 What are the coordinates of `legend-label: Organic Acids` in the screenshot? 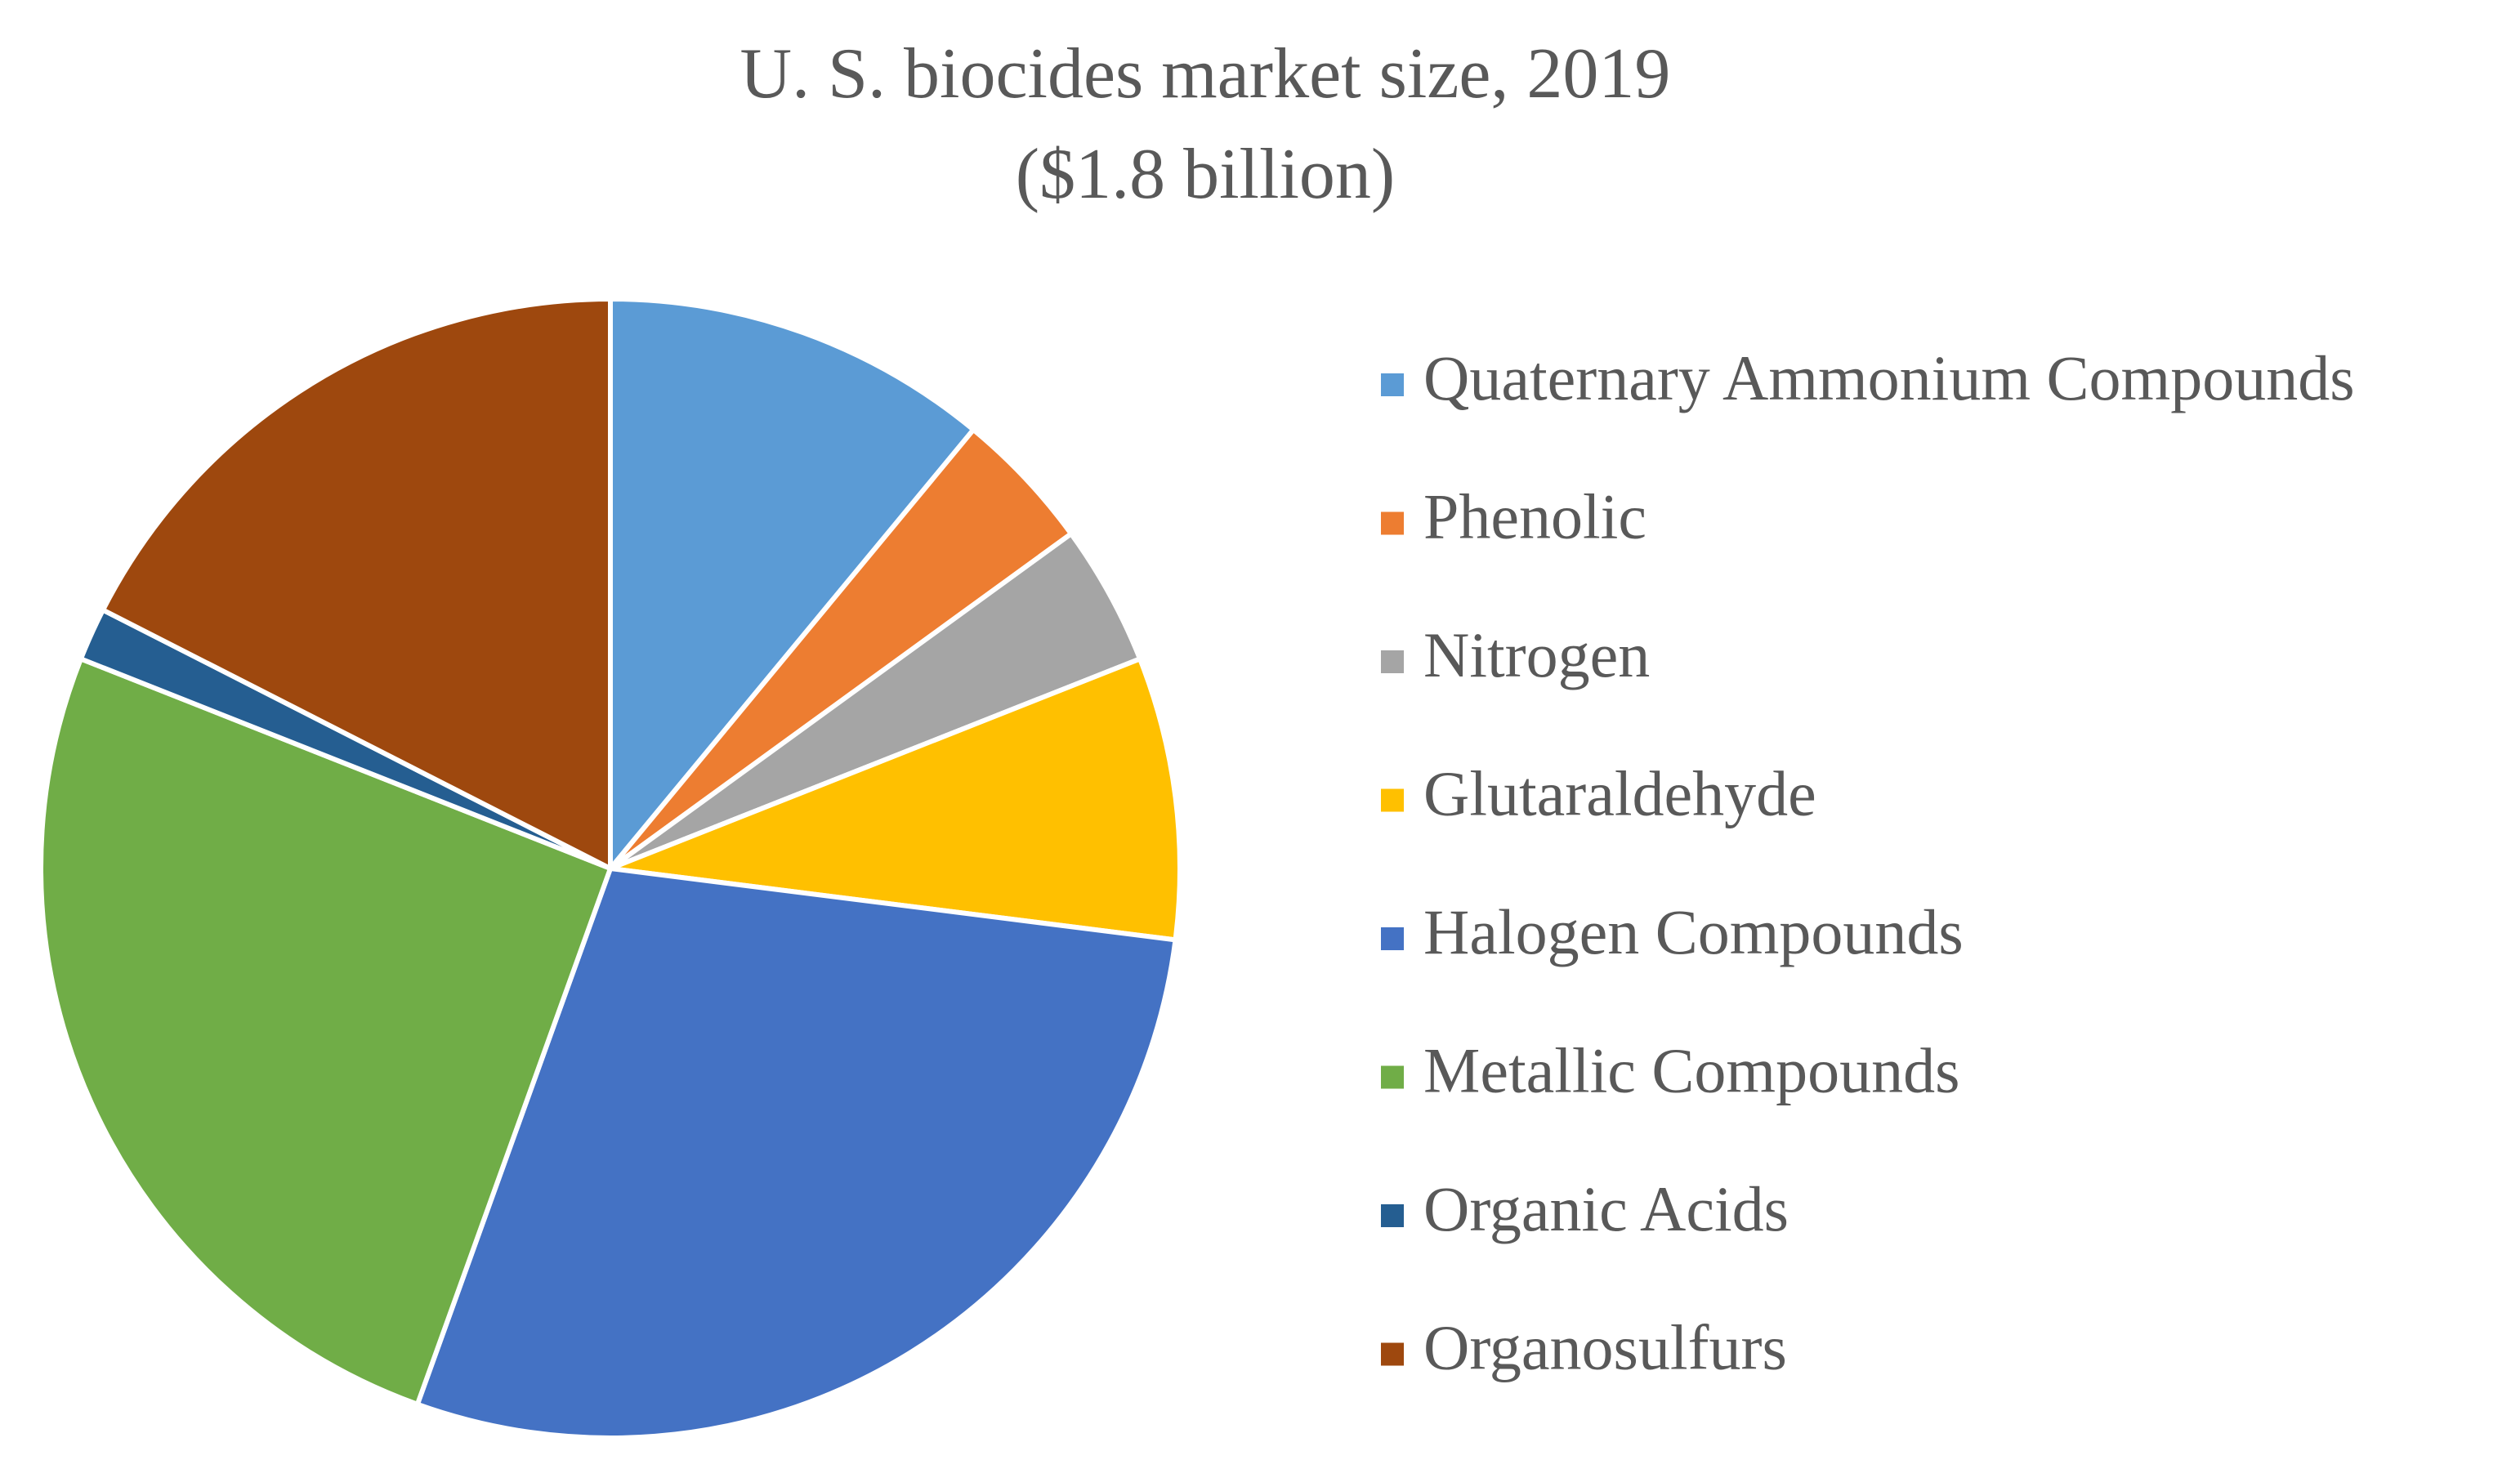 It's located at (1606, 1208).